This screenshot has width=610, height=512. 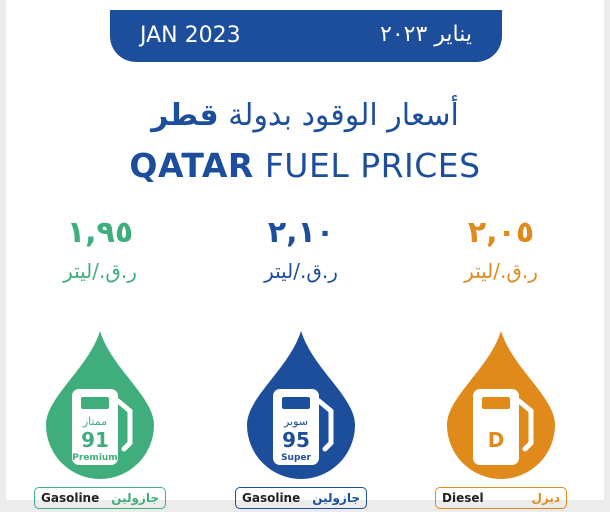 I want to click on date-tab: JAN 2023 يناير ٢٠٢٣, so click(x=306, y=36).